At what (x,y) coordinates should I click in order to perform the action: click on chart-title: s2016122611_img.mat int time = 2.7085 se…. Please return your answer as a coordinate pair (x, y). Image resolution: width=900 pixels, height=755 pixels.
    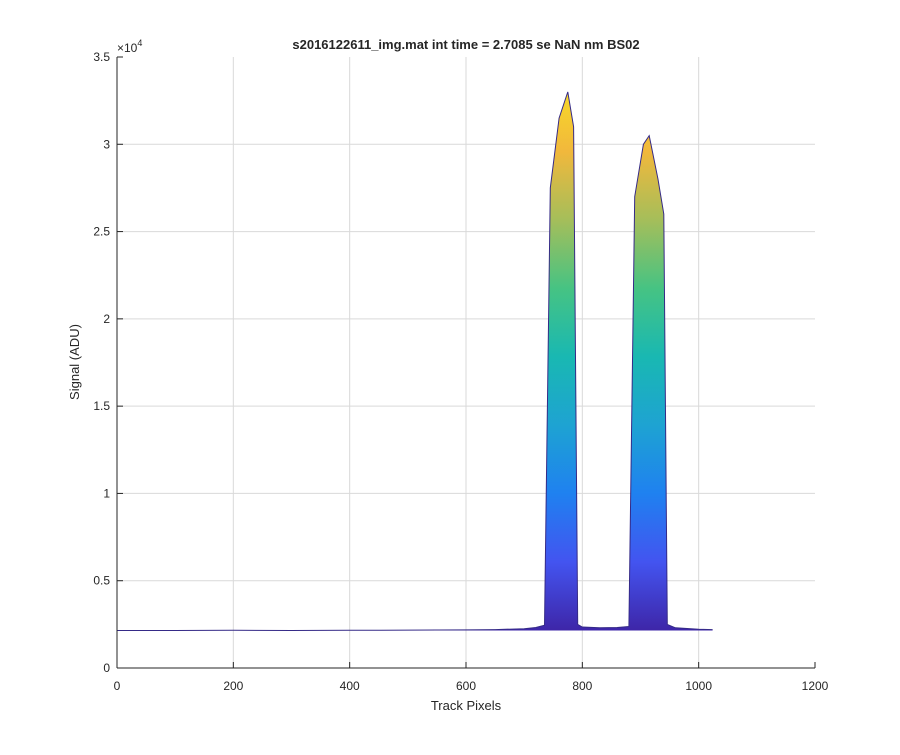
    Looking at the image, I should click on (465, 44).